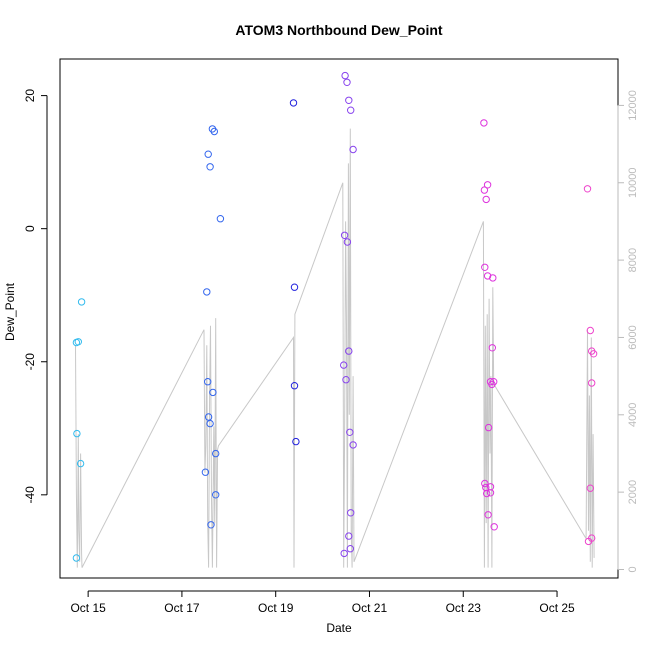  Describe the element at coordinates (30, 96) in the screenshot. I see `y-tick-label: 20` at that location.